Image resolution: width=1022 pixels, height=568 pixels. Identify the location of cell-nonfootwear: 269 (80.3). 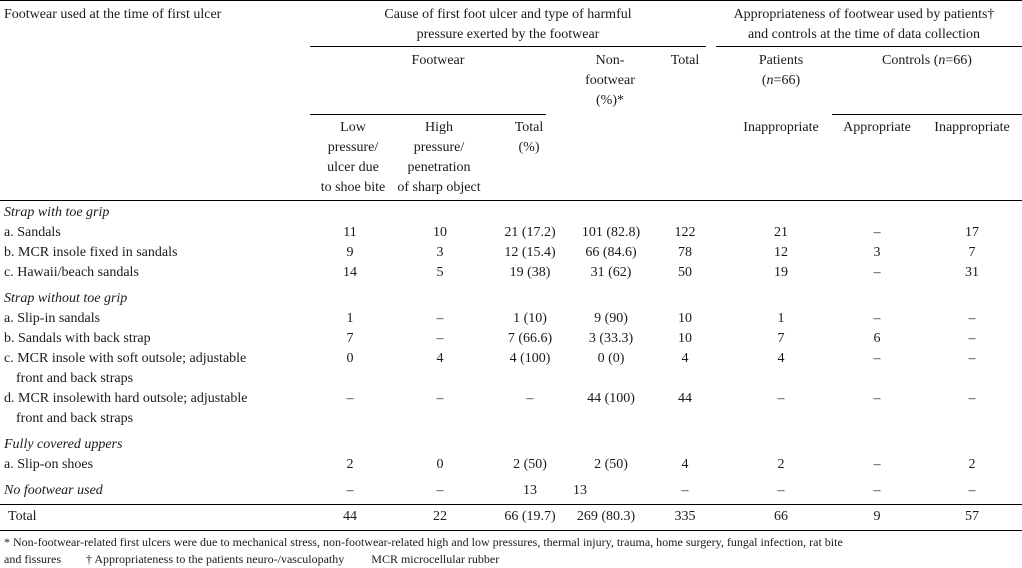
(606, 516).